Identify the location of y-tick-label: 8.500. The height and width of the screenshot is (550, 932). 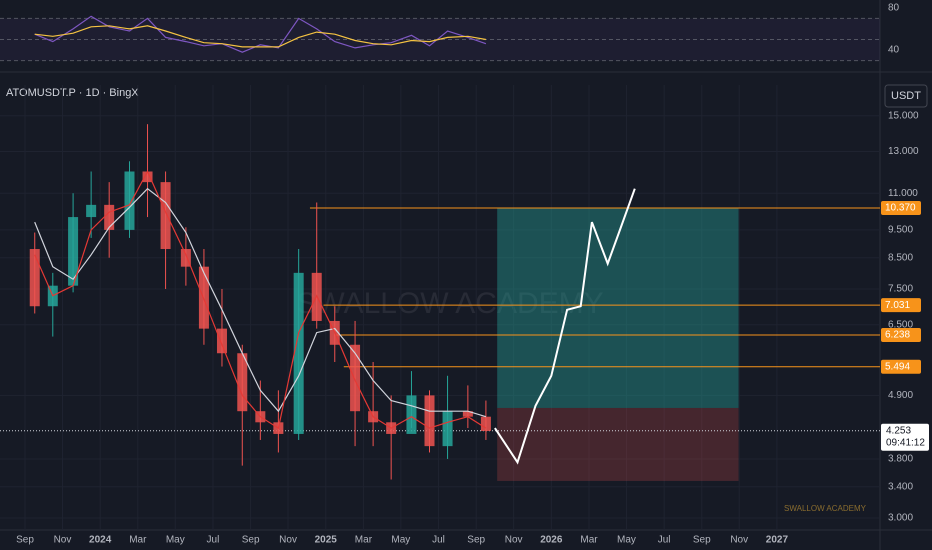
(900, 257).